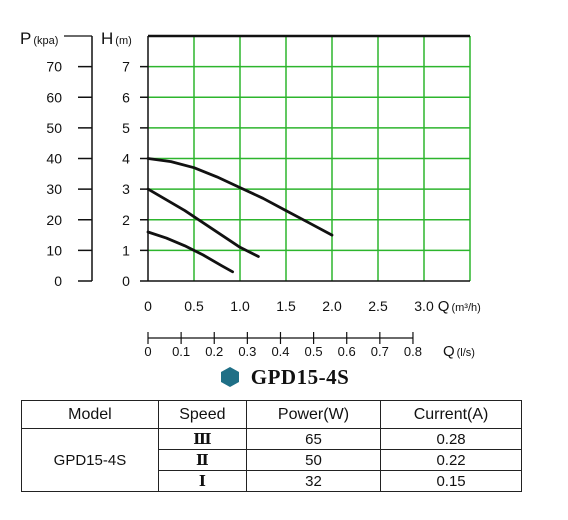 The width and height of the screenshot is (568, 520). What do you see at coordinates (194, 306) in the screenshot?
I see `x-tick-label: 0.5` at bounding box center [194, 306].